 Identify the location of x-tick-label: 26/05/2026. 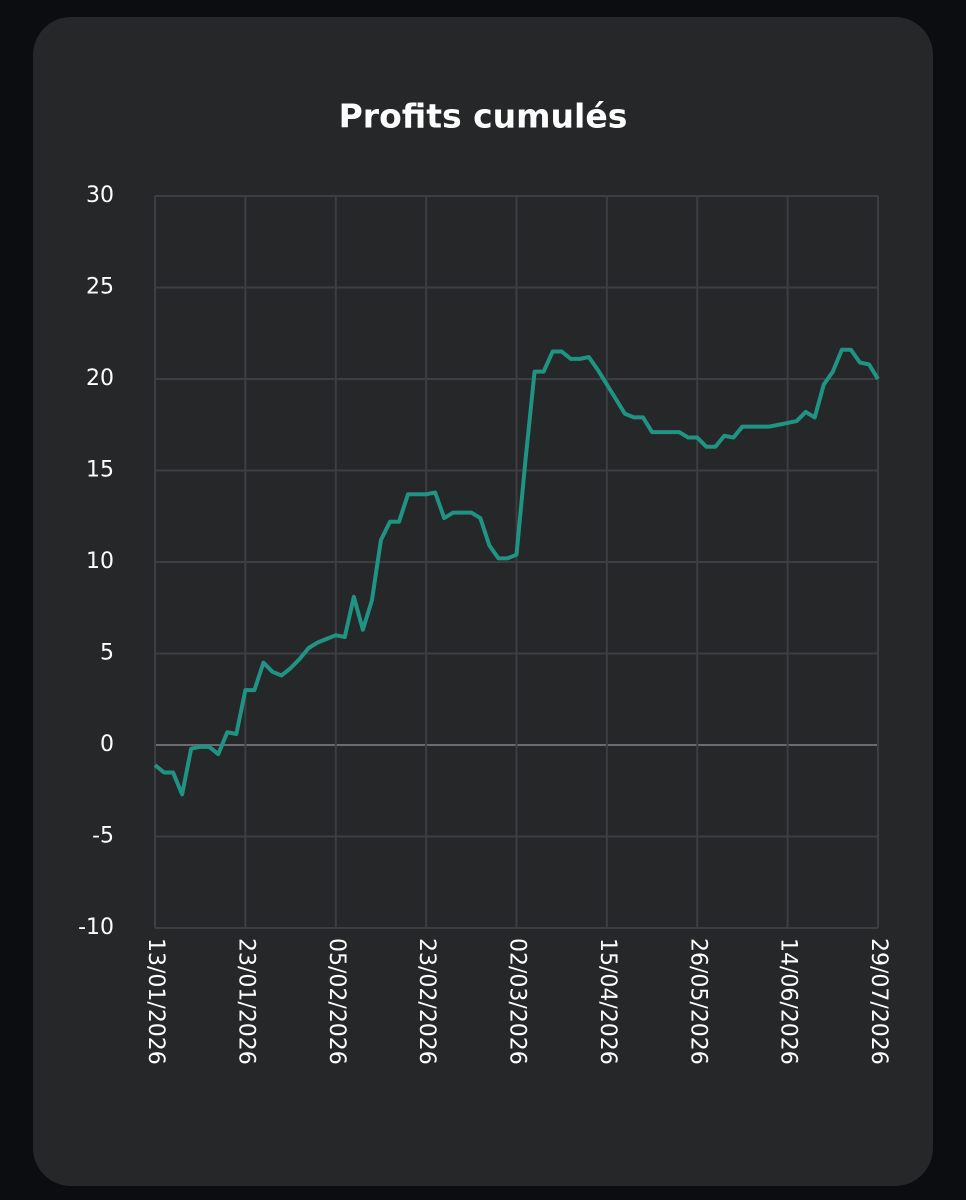
(697, 1001).